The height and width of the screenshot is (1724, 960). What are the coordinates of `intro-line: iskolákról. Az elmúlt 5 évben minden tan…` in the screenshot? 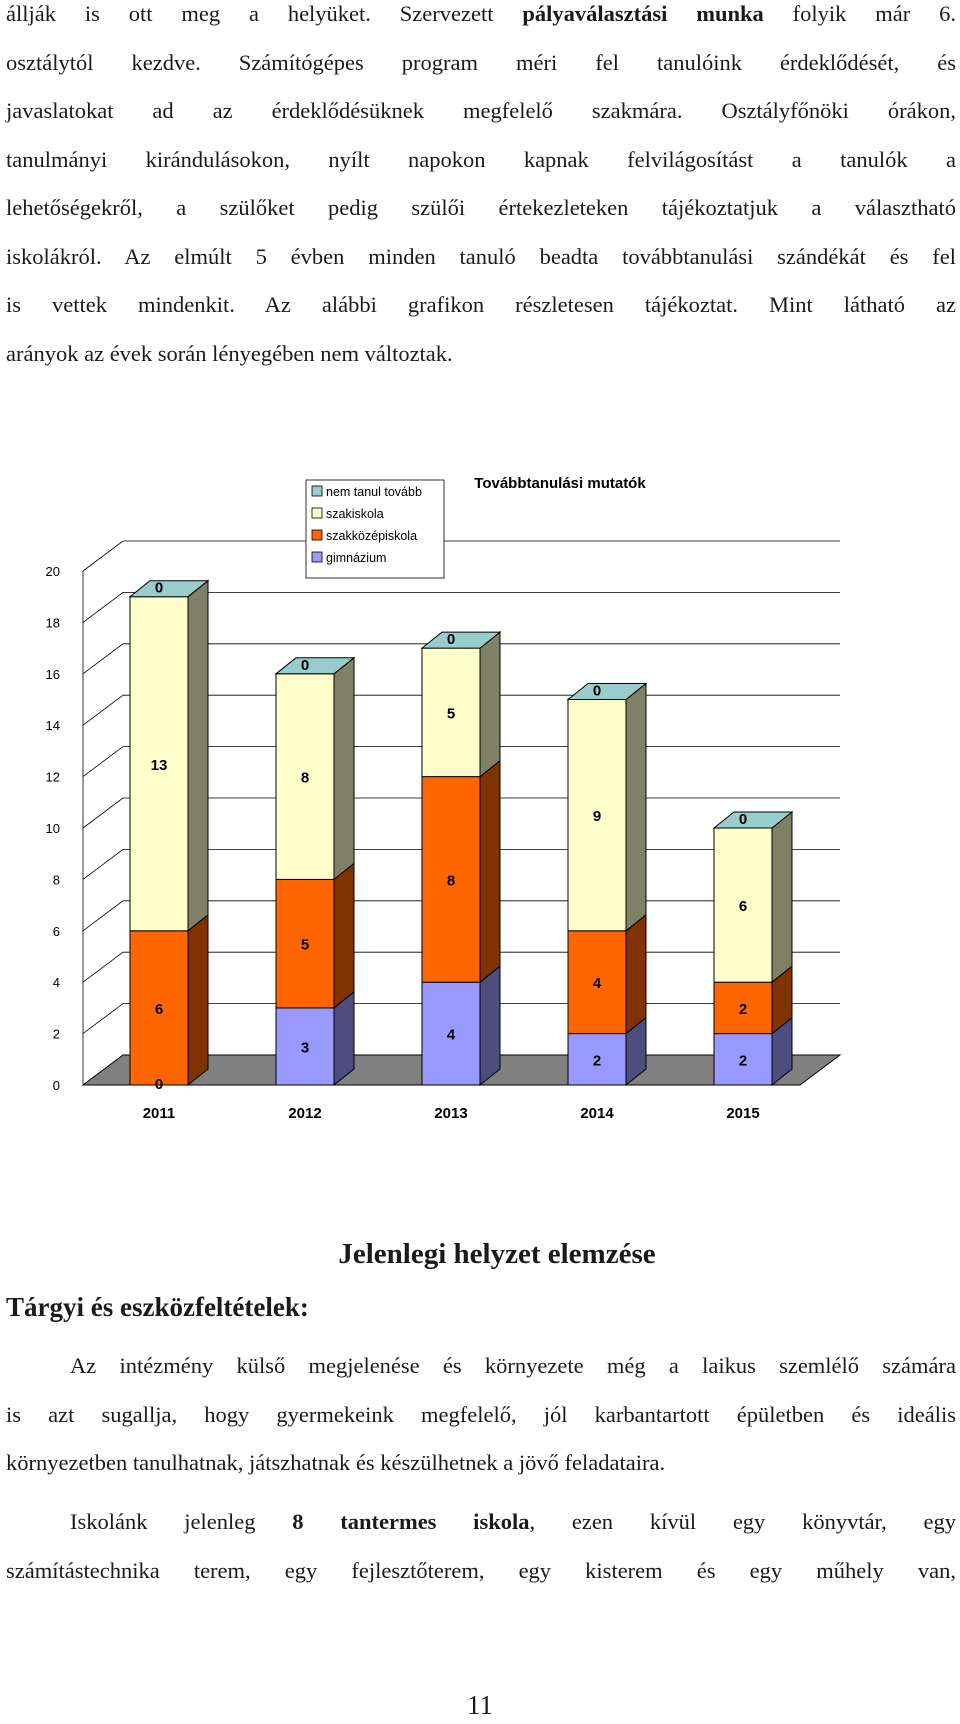 It's located at (481, 256).